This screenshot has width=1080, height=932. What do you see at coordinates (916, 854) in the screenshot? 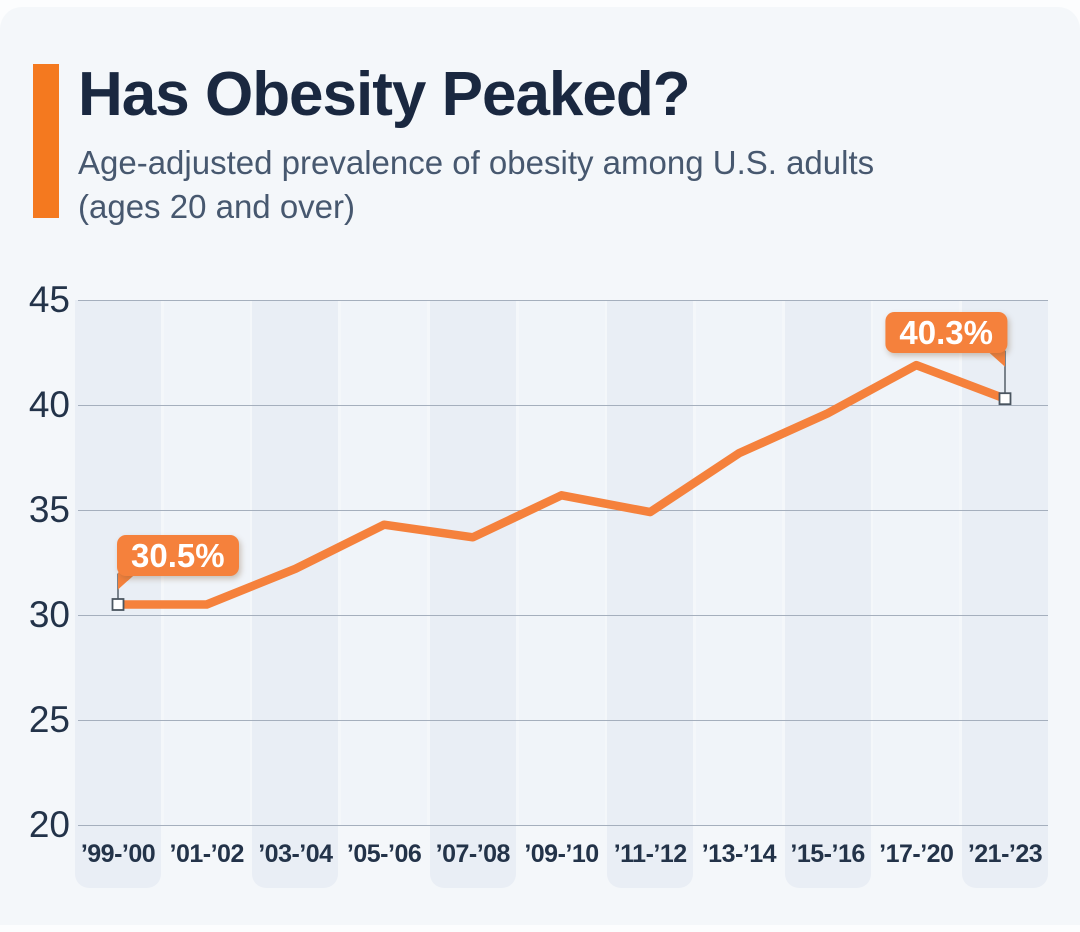
I see `x-axis-label: ’17-’20` at bounding box center [916, 854].